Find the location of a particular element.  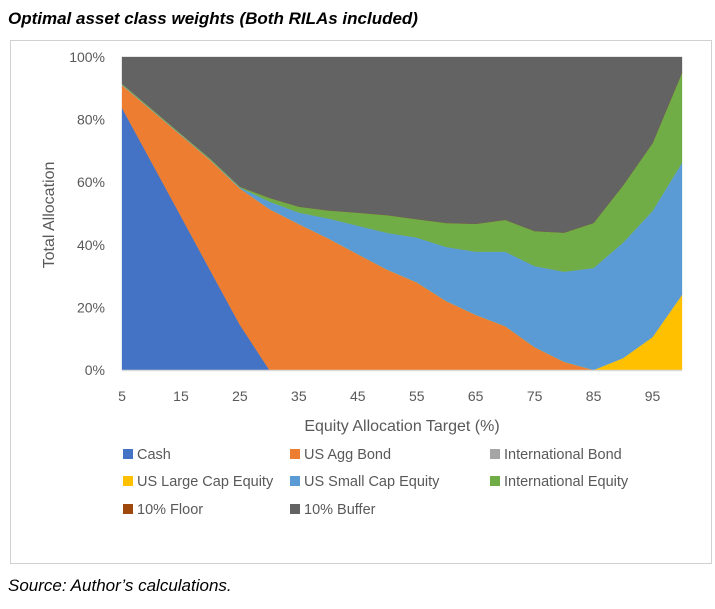

legend-item: International Bond is located at coordinates (556, 455).